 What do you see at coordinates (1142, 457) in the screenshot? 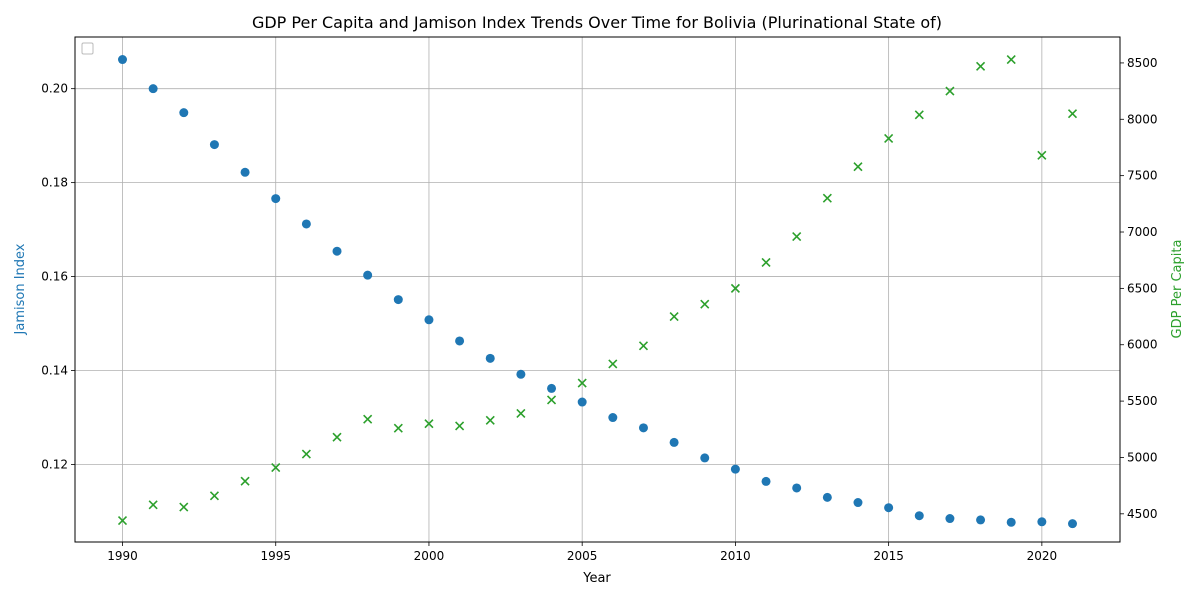
I see `y-right-tick-label: 5000` at bounding box center [1142, 457].